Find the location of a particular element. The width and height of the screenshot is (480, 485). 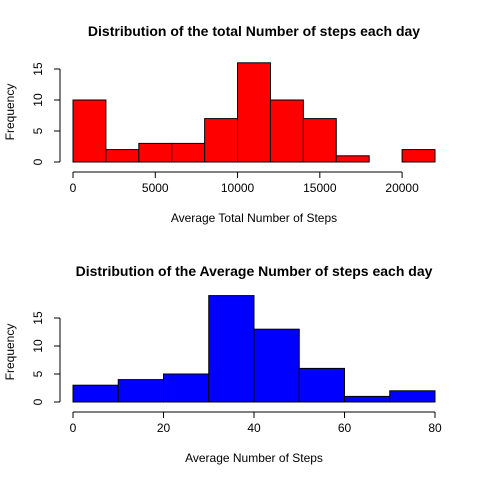

x-tick-label: 40 is located at coordinates (254, 428).